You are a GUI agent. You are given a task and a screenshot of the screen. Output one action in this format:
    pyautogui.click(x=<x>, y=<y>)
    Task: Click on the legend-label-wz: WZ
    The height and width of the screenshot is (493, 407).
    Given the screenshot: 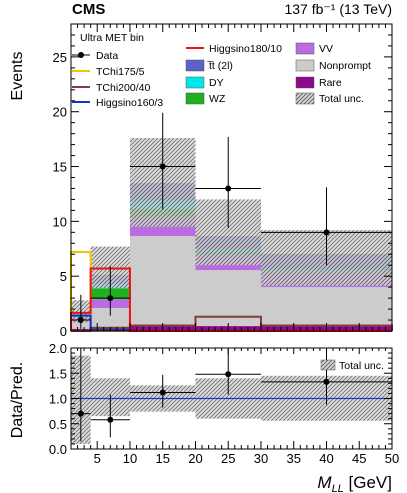 What is the action you would take?
    pyautogui.click(x=217, y=99)
    